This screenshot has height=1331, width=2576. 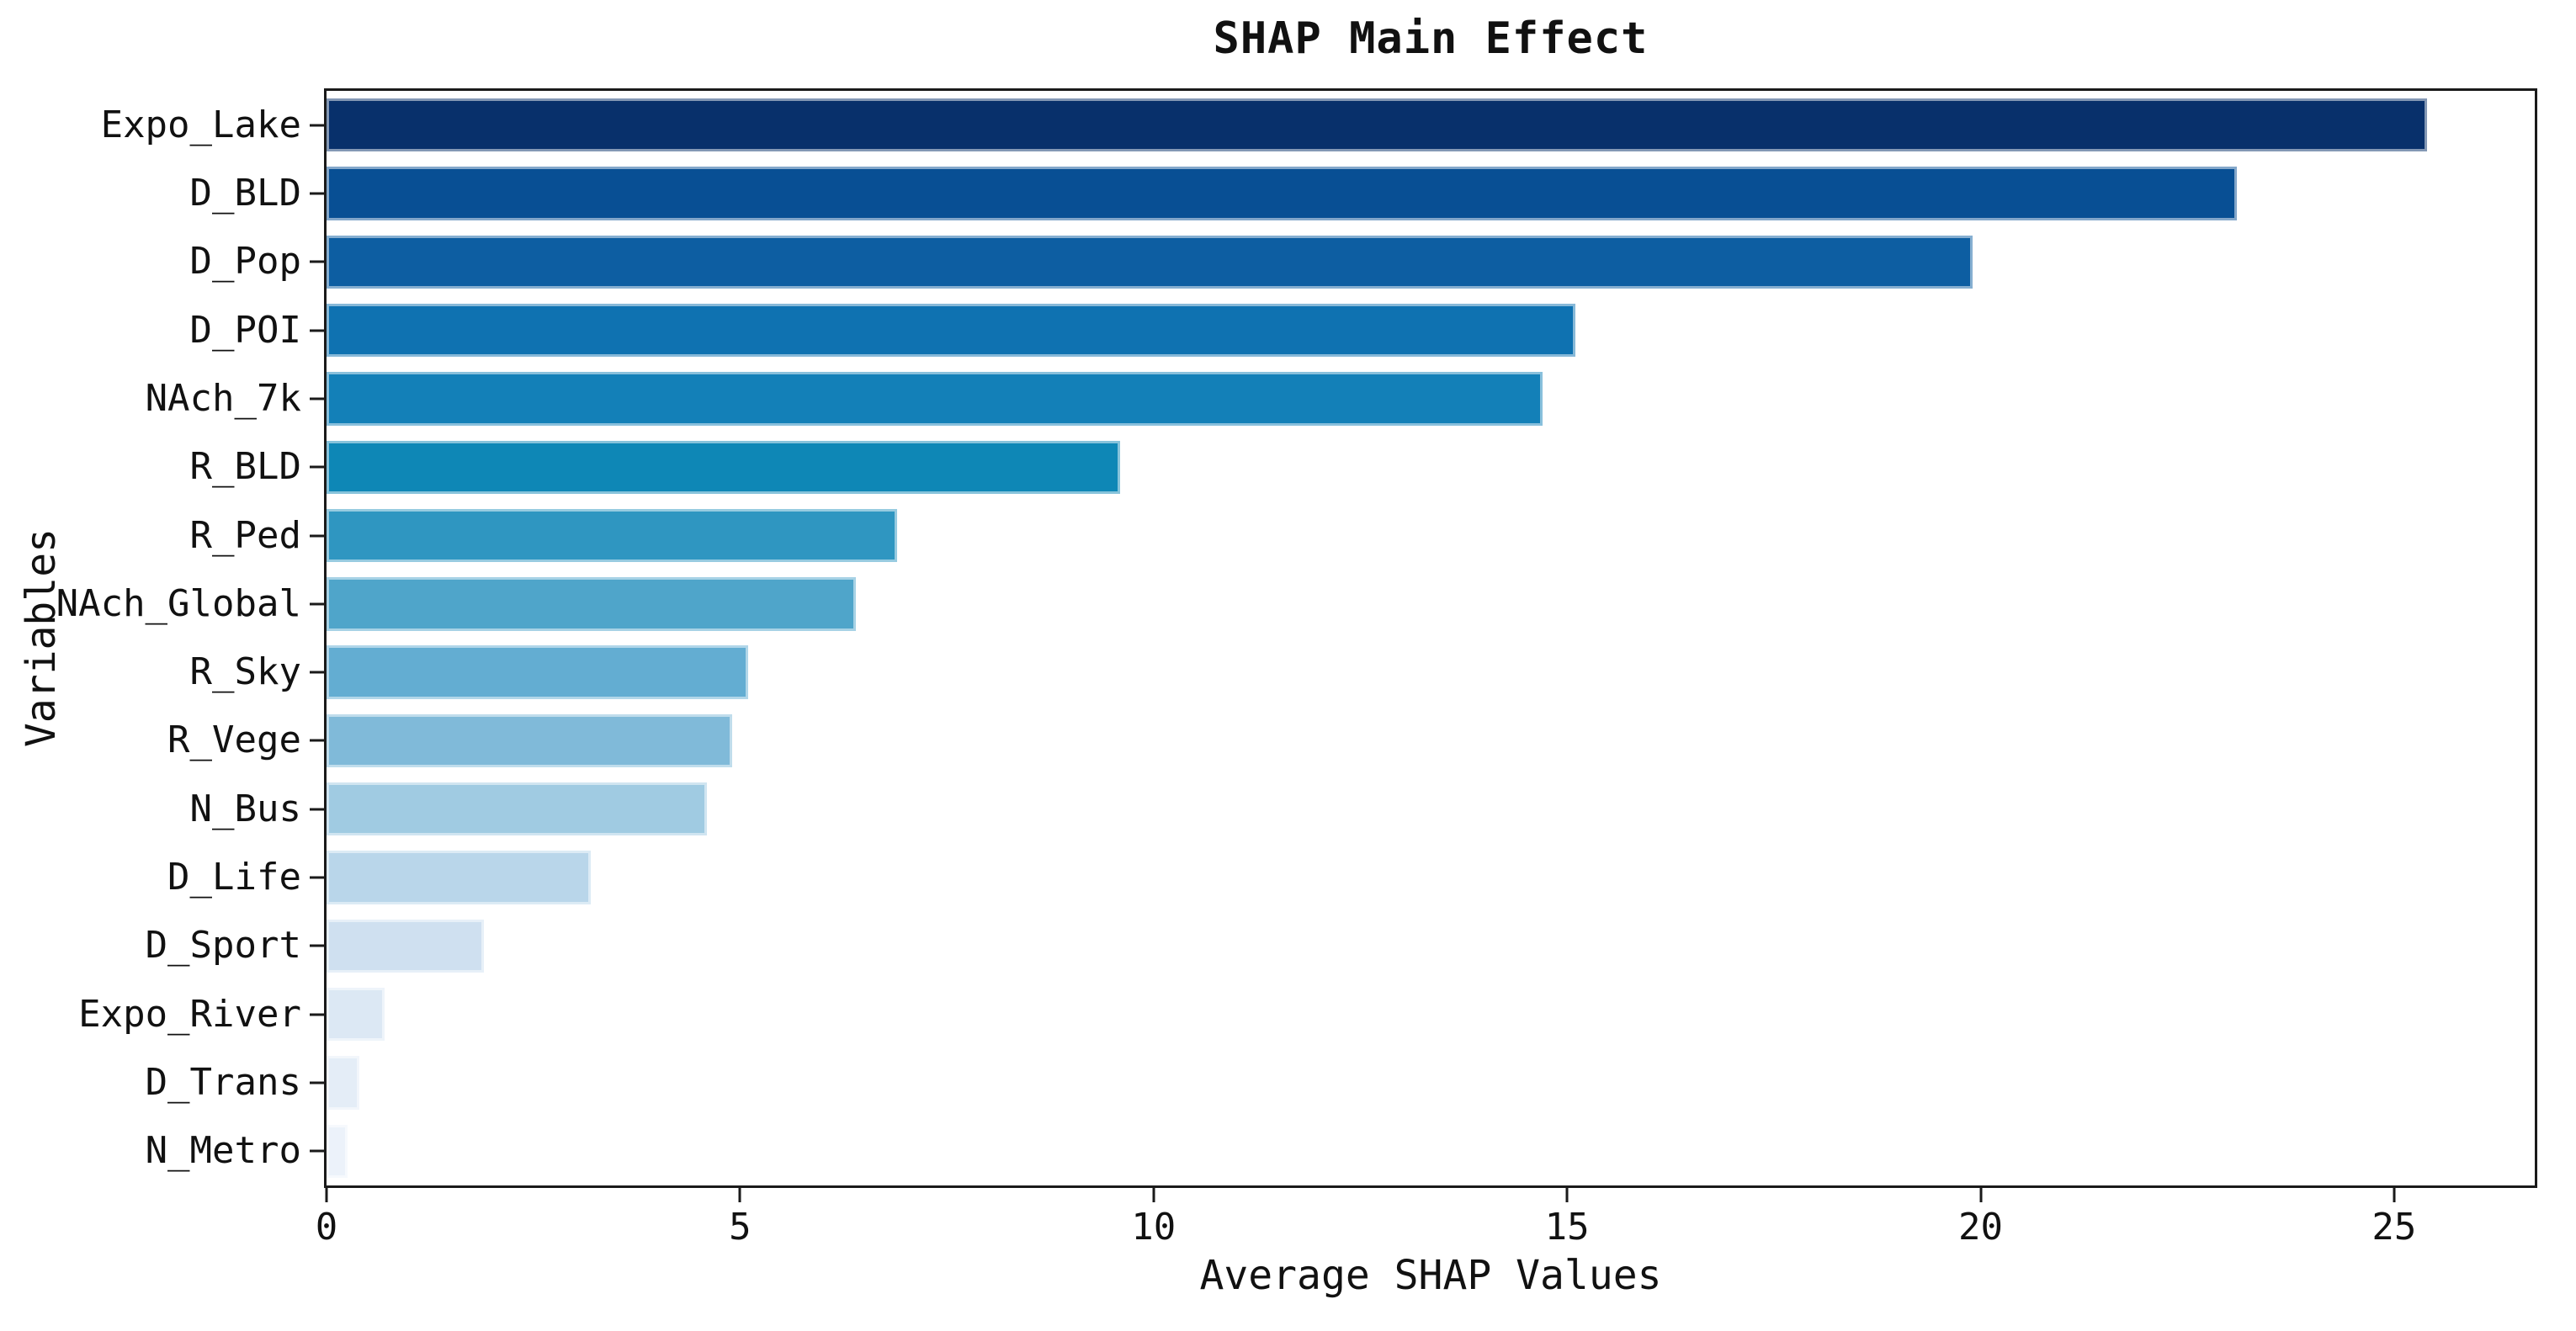 I want to click on y-tick-label-D_POI: D_POI, so click(x=245, y=330).